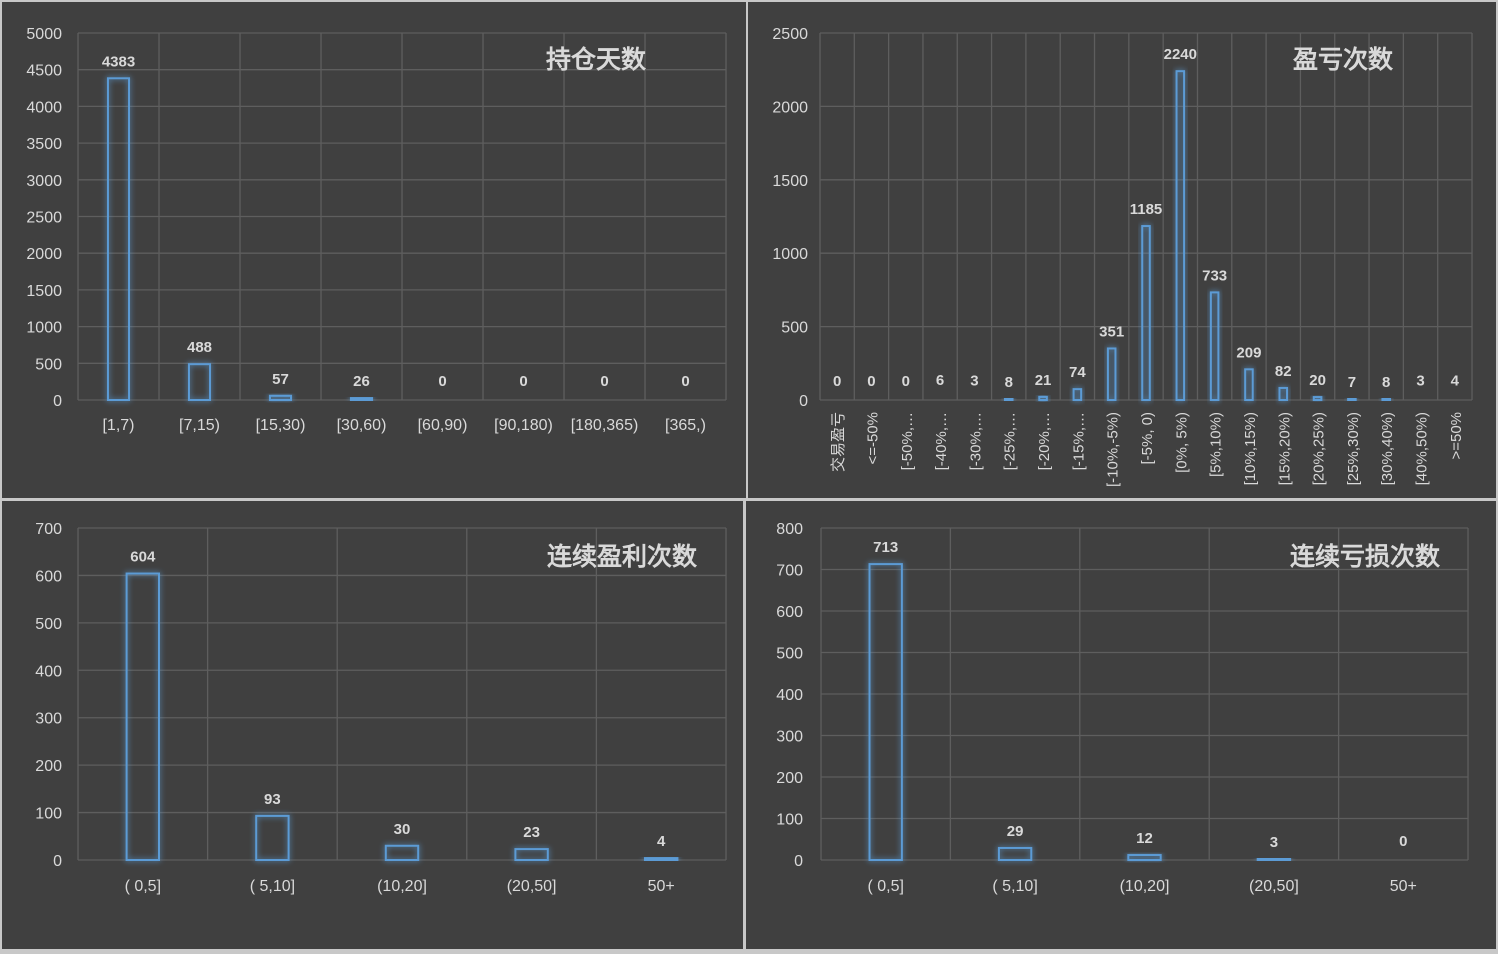 The width and height of the screenshot is (1498, 954). What do you see at coordinates (523, 425) in the screenshot?
I see `x-tick-label: [90,180)` at bounding box center [523, 425].